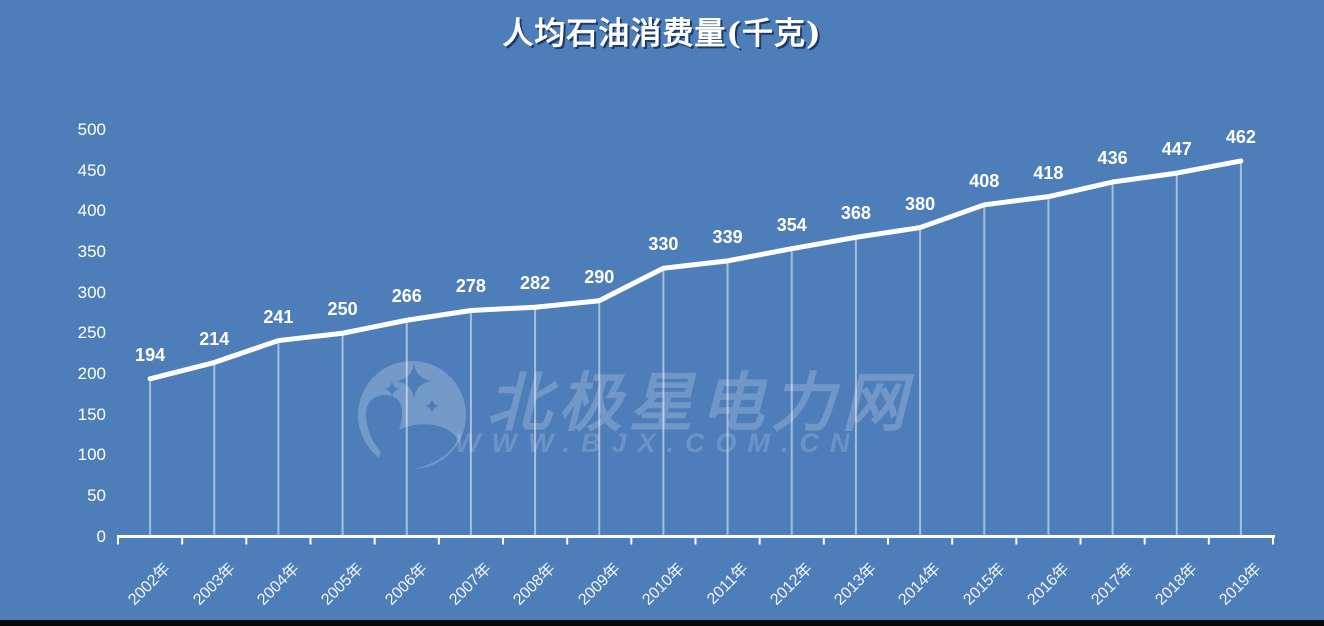 Image resolution: width=1324 pixels, height=626 pixels. I want to click on data-label: 418, so click(1048, 172).